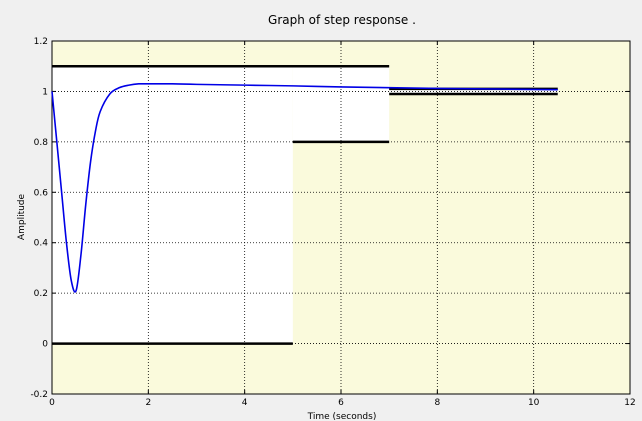 This screenshot has height=421, width=642. Describe the element at coordinates (342, 416) in the screenshot. I see `x-axis-label: Time (seconds)` at that location.